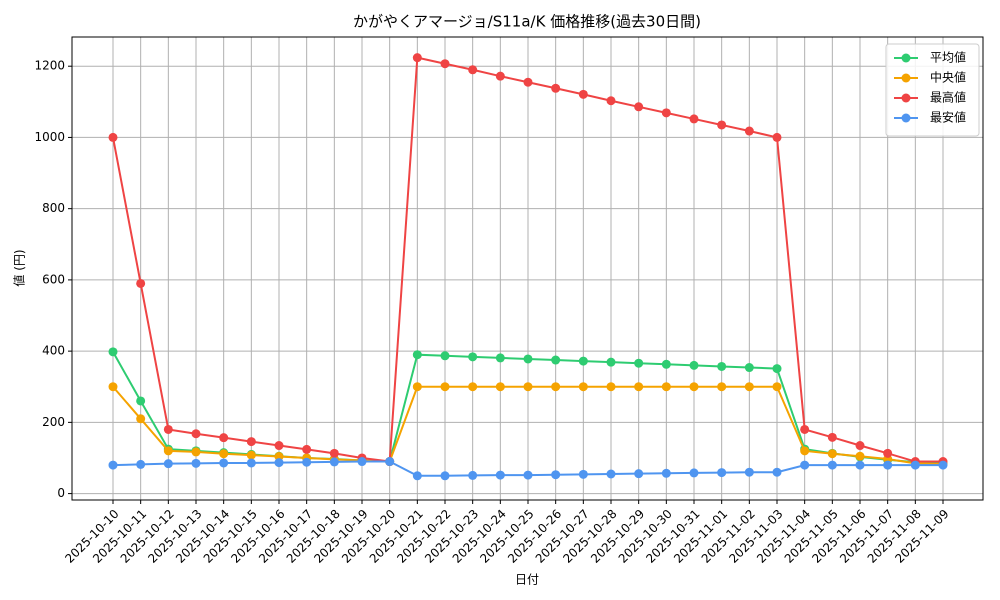 The width and height of the screenshot is (1000, 600). Describe the element at coordinates (49, 66) in the screenshot. I see `y-tick-label: 1200` at that location.